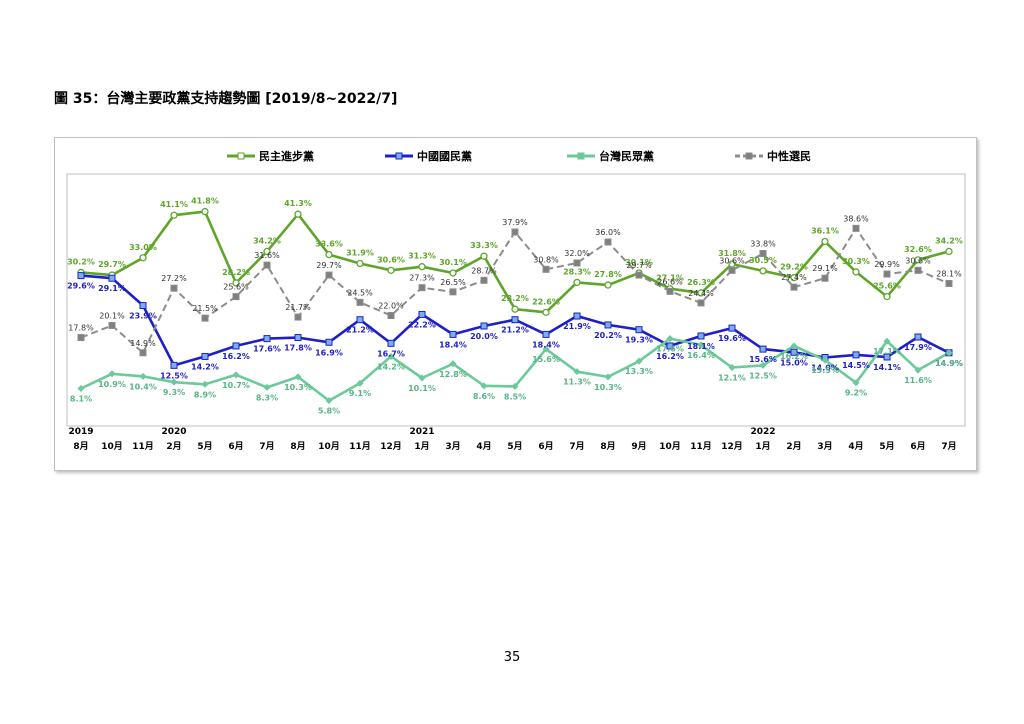 This screenshot has width=1024, height=724. Describe the element at coordinates (732, 446) in the screenshot. I see `x-tick-label: 12月` at that location.